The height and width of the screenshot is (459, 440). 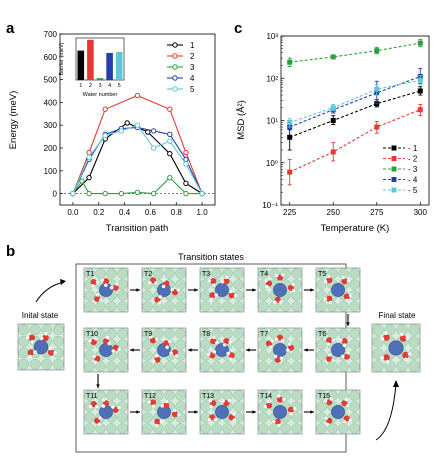 I want to click on transition-state-tile: T12, so click(x=164, y=412).